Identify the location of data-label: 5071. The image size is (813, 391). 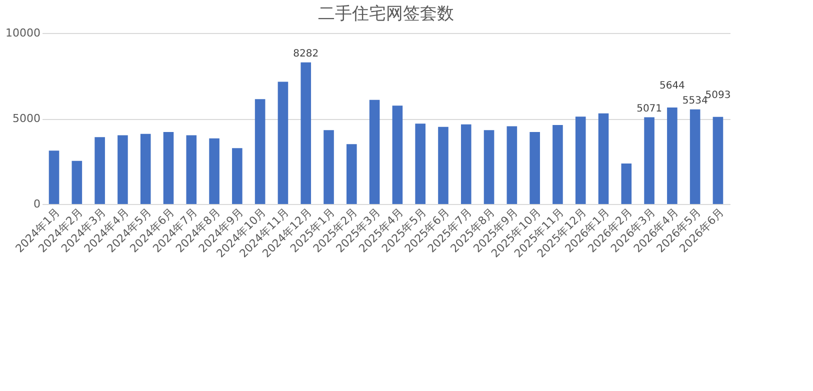
(649, 108).